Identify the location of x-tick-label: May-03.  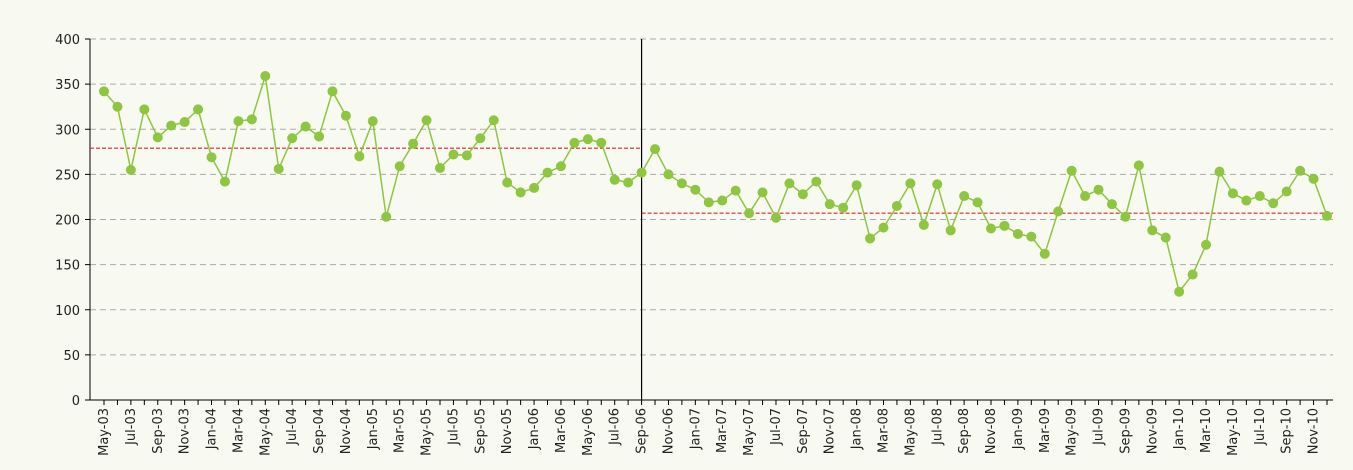
(104, 432).